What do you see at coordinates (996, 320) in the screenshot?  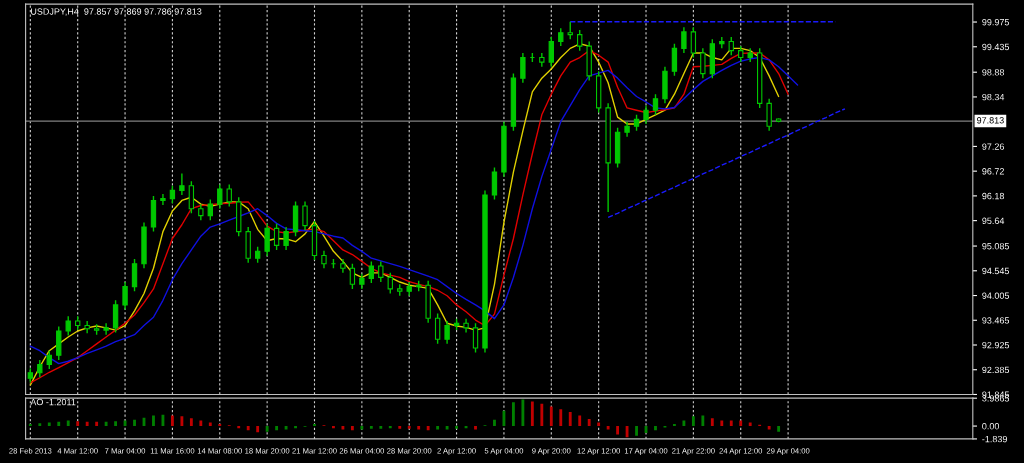 I see `y-tick-label: 93.465` at bounding box center [996, 320].